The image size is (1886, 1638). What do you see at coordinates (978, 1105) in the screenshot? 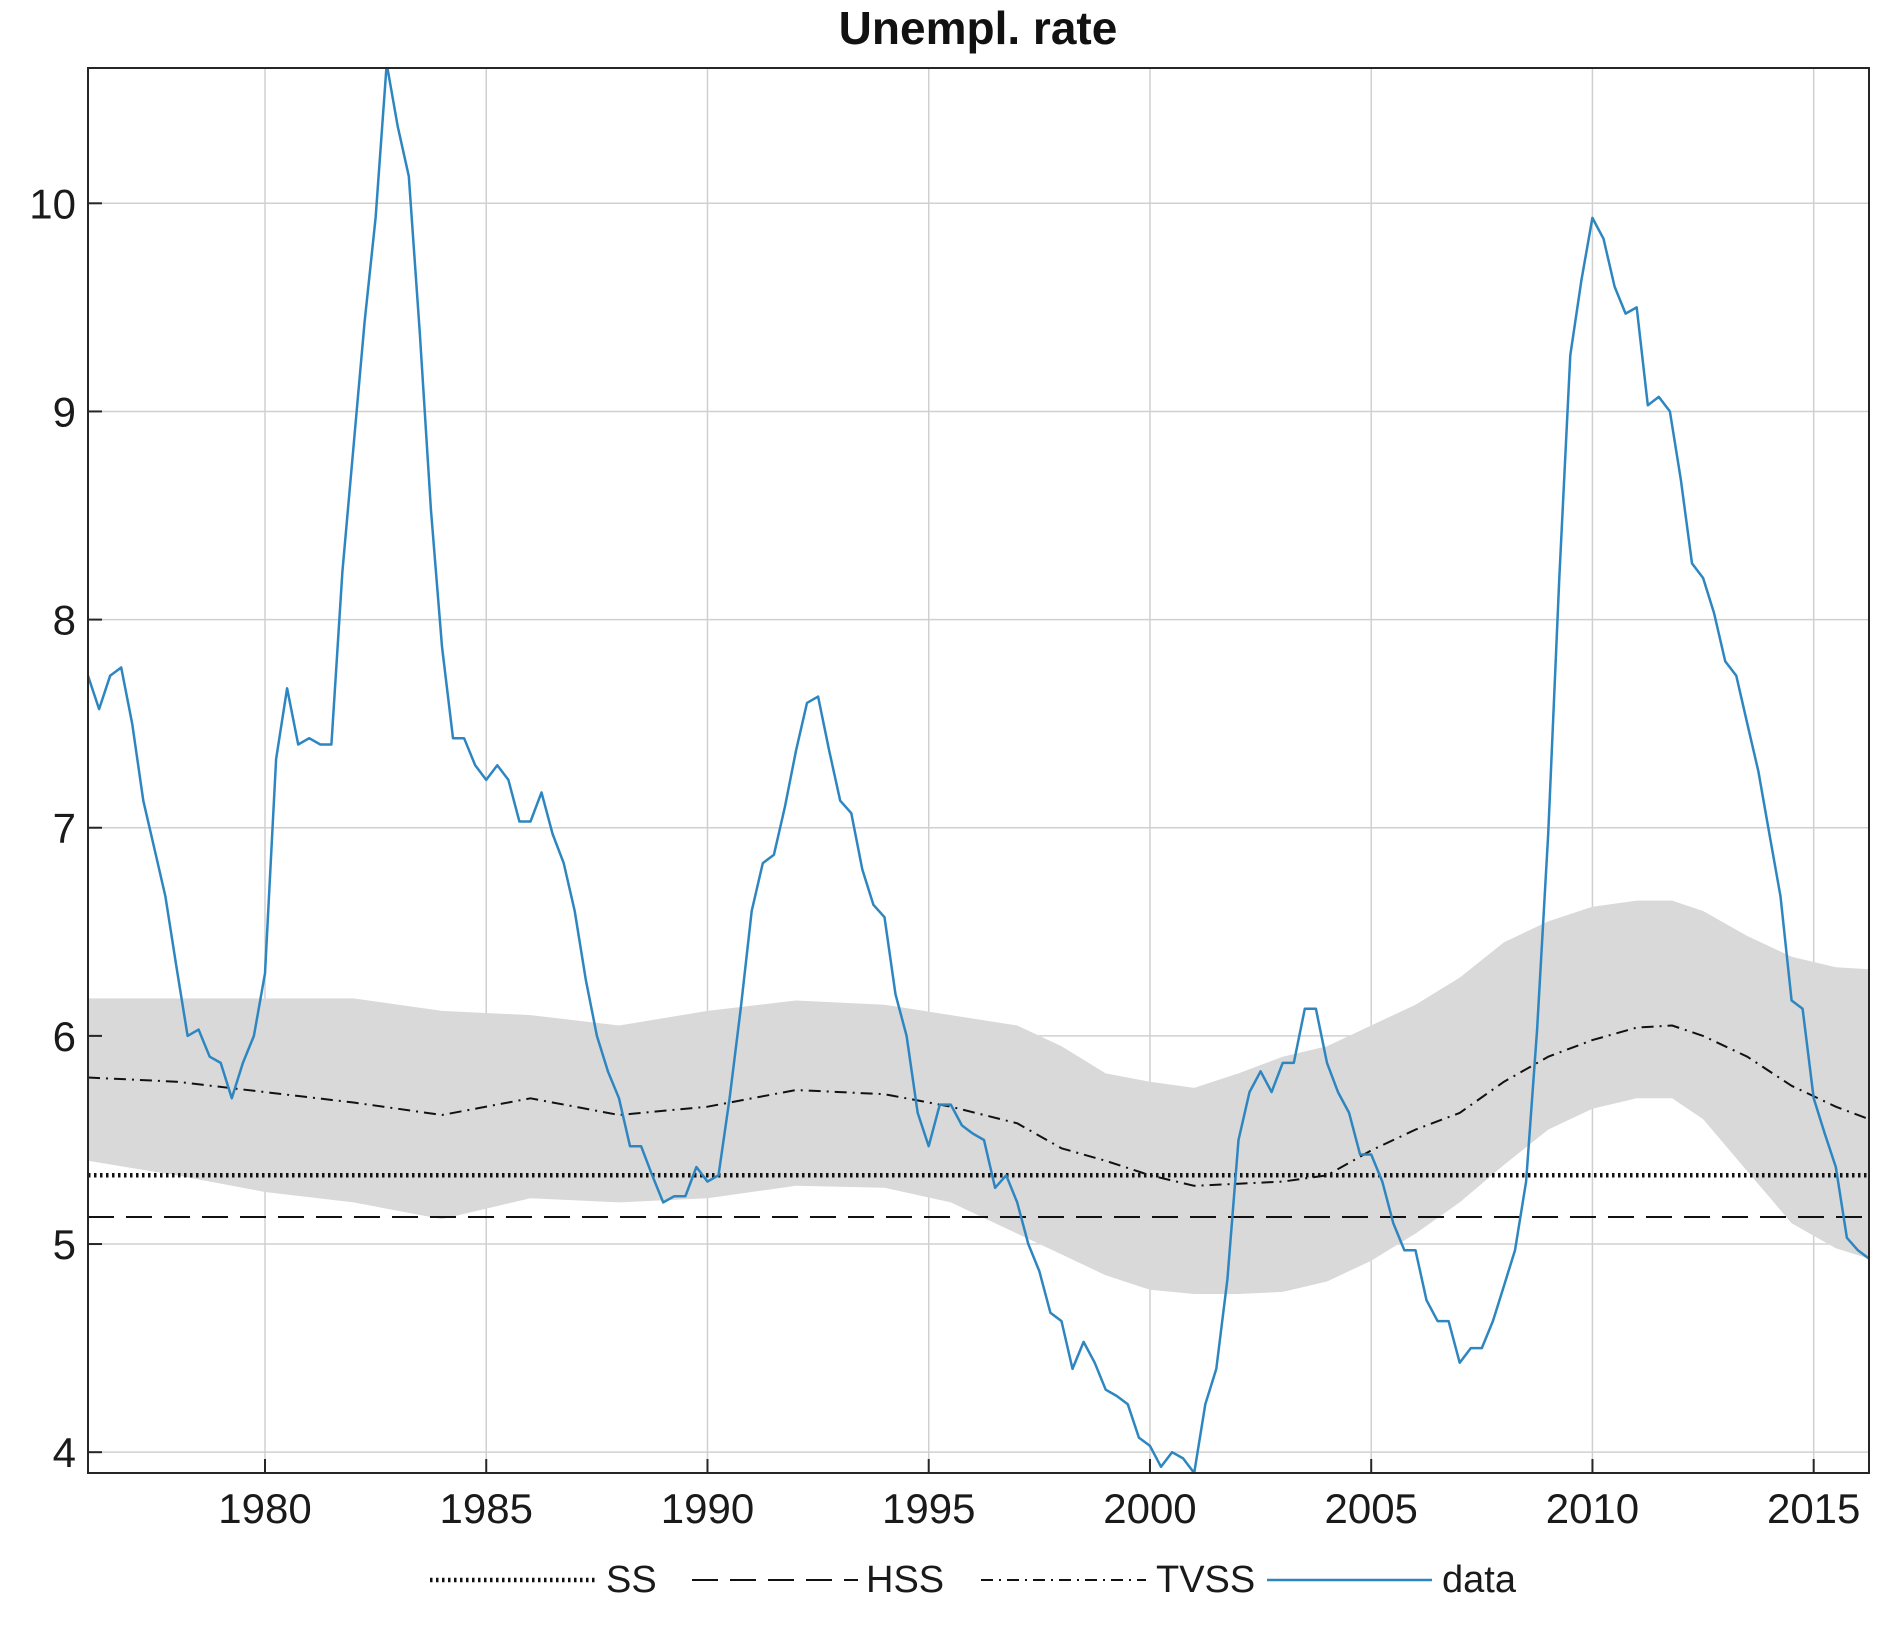
I see `series-line-tvss` at bounding box center [978, 1105].